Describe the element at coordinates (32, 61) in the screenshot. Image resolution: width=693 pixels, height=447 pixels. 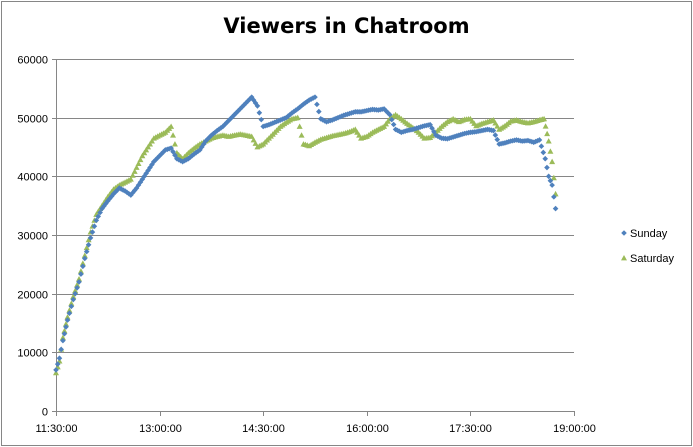
I see `y-tick-label: 60000` at that location.